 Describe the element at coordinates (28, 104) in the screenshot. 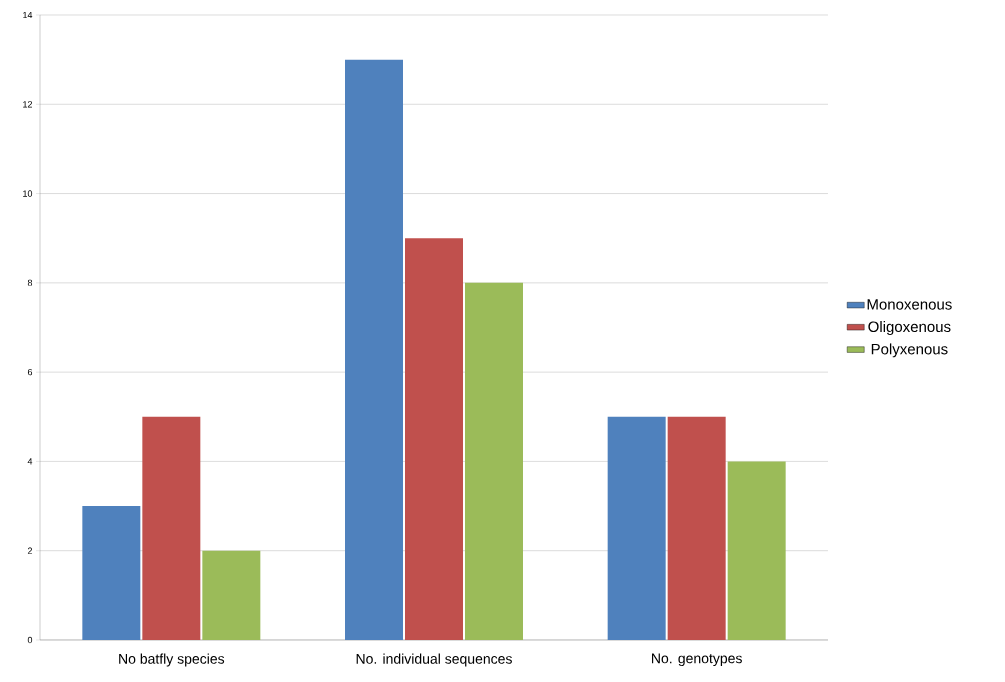

I see `y-tick-label: 12` at that location.